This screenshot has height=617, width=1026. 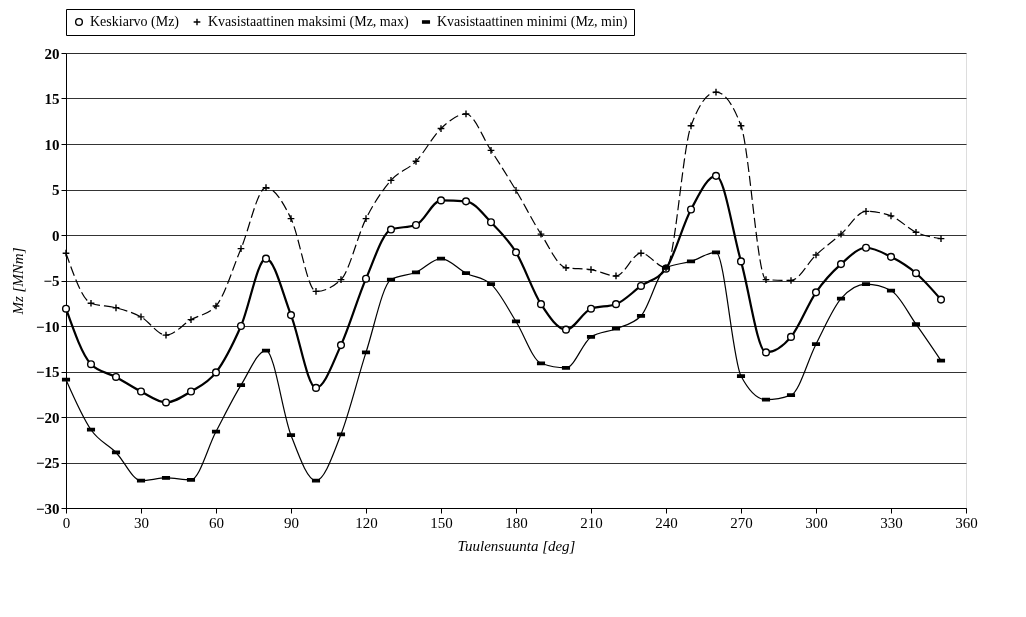 I want to click on x-tick-label: 30, so click(x=141, y=522).